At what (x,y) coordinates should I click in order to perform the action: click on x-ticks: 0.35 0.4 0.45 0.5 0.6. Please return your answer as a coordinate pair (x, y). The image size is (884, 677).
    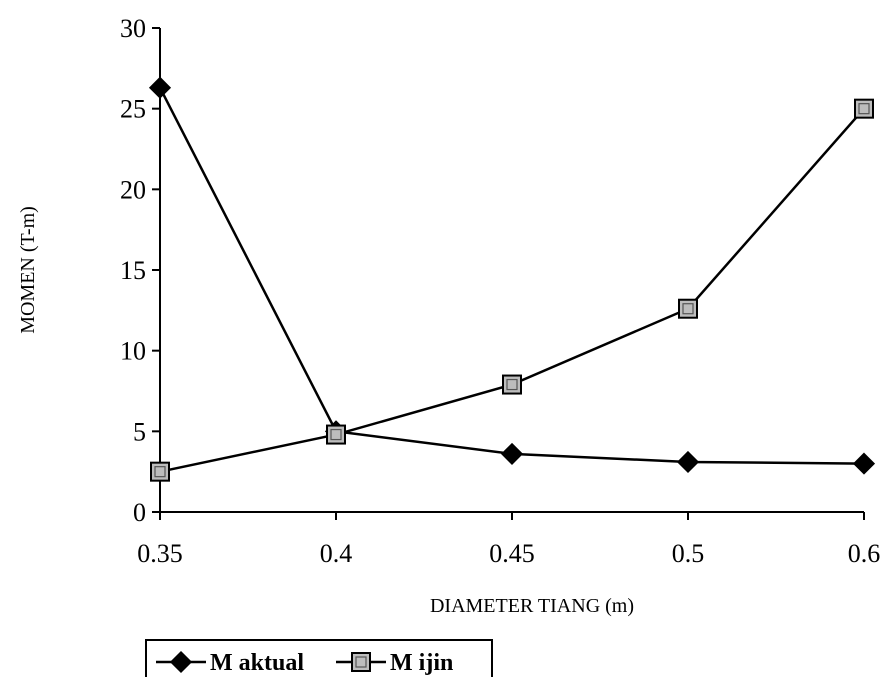
    Looking at the image, I should click on (508, 540).